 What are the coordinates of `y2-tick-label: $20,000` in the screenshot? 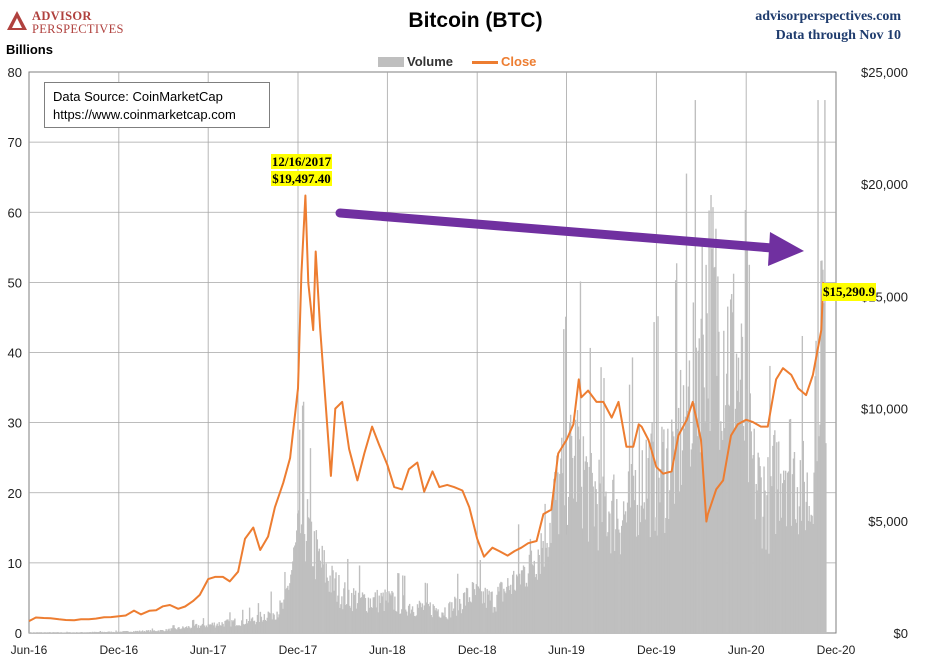 It's located at (884, 184).